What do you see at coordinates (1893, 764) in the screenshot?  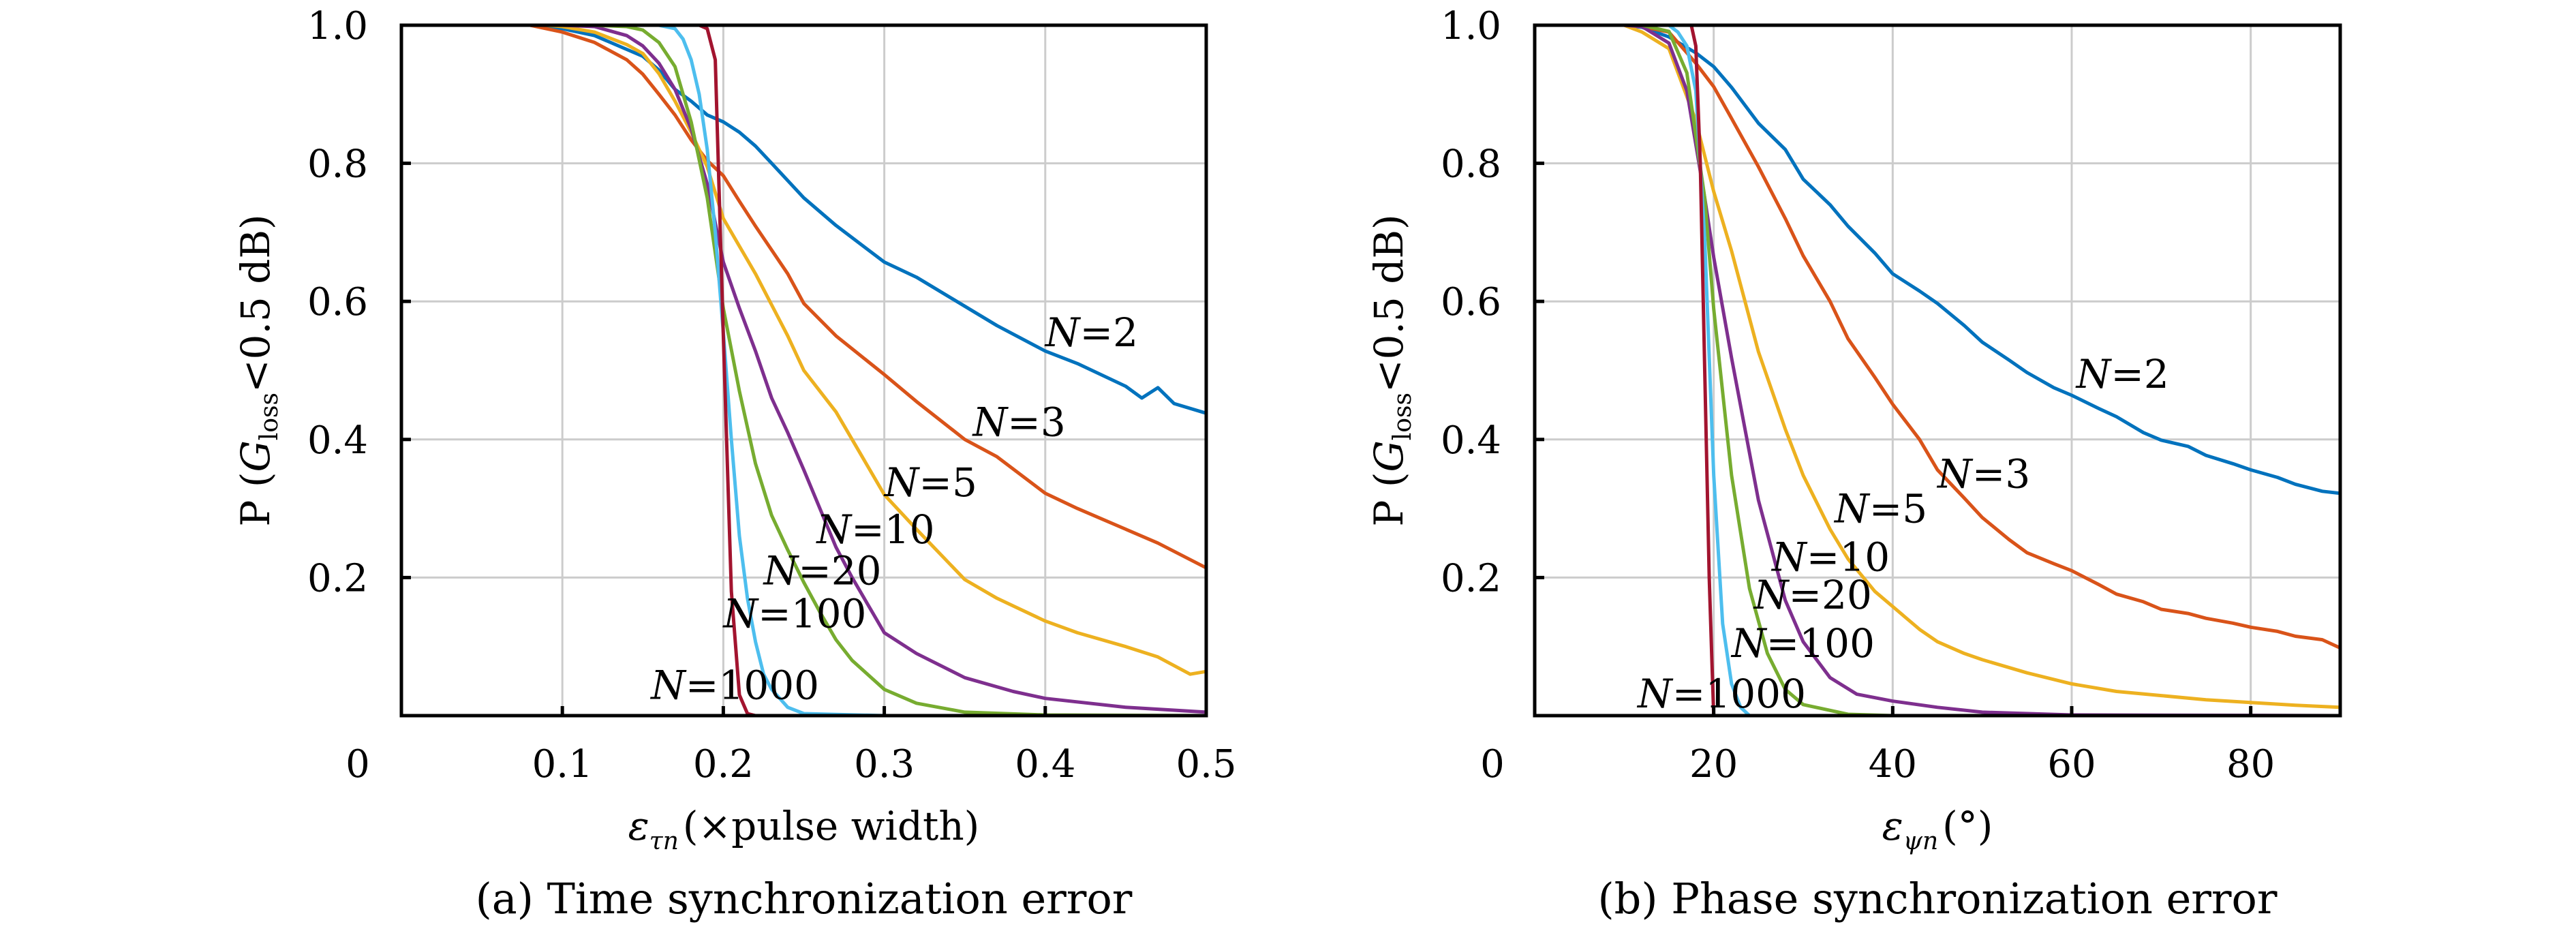 I see `x-tick-label: 40` at bounding box center [1893, 764].